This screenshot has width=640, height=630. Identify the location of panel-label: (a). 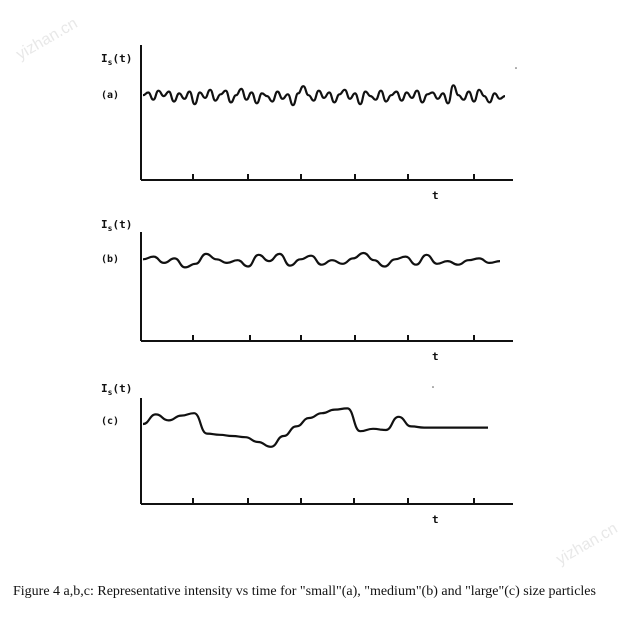
(110, 95).